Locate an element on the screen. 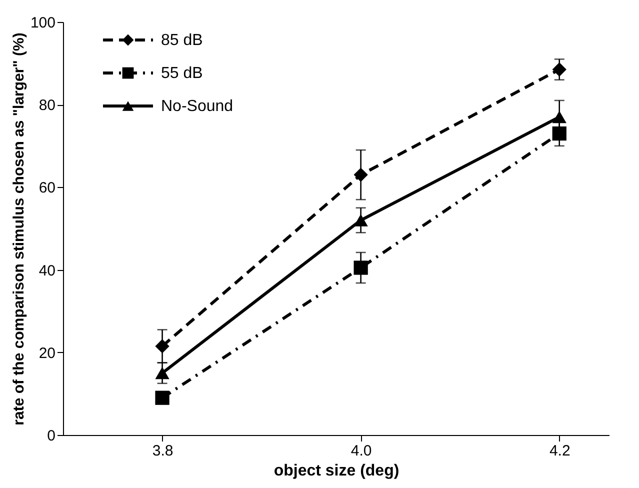 This screenshot has width=639, height=488. y-tick-label: 0 is located at coordinates (51, 436).